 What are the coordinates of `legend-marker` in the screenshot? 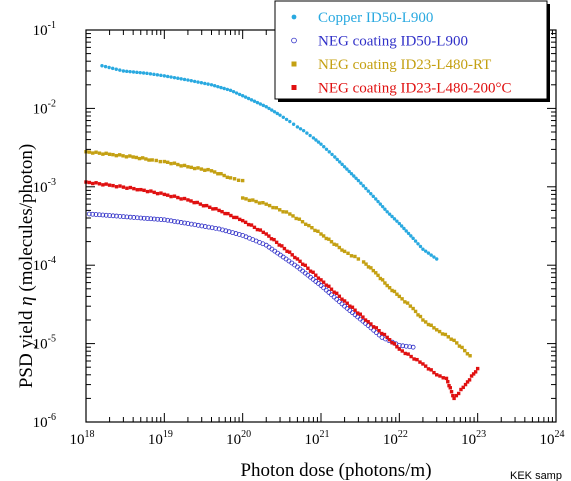 It's located at (294, 40).